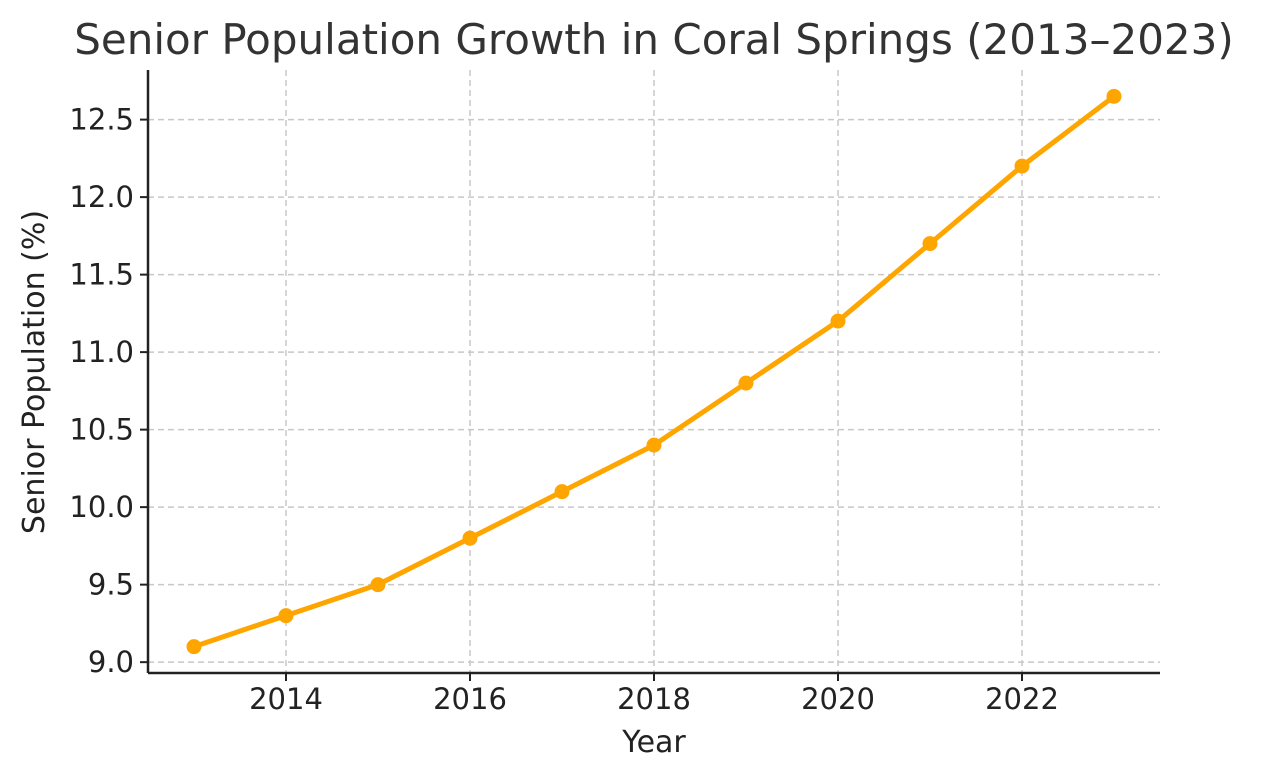 This screenshot has height=780, width=1288. What do you see at coordinates (654, 699) in the screenshot?
I see `x-tick-label: 2018` at bounding box center [654, 699].